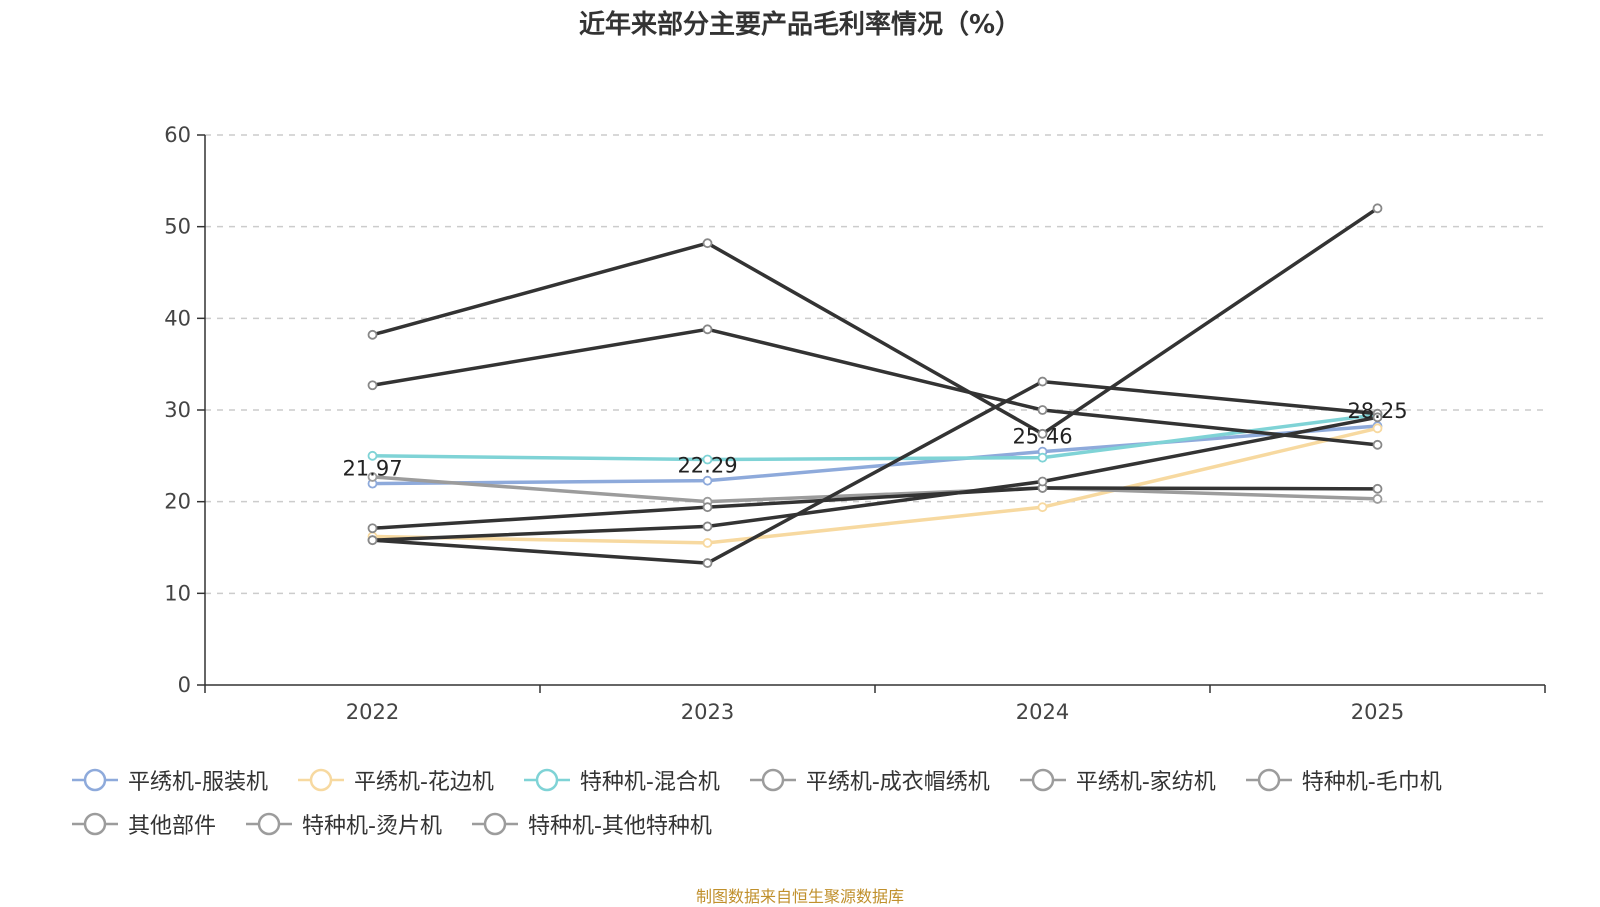 The width and height of the screenshot is (1600, 907). I want to click on data-label: 25.46, so click(1042, 437).